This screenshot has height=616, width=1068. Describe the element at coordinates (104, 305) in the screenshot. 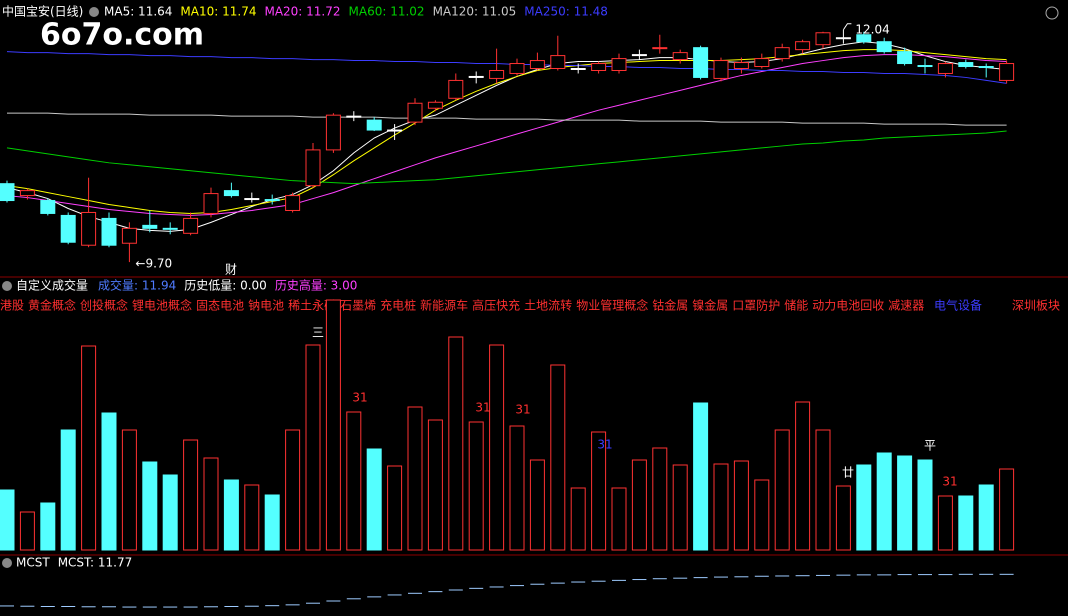

I see `legend-item: 创投概念` at that location.